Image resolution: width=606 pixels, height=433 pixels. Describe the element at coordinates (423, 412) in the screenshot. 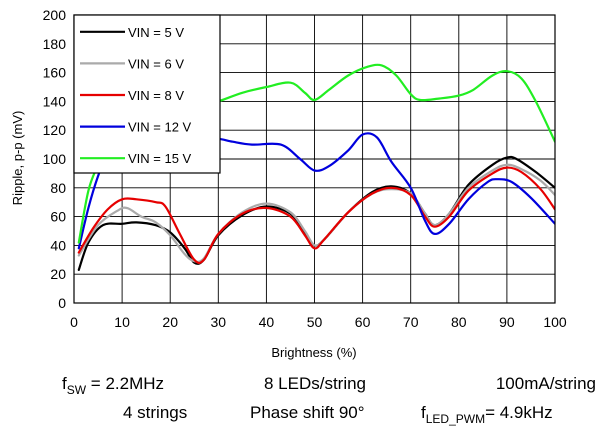

I see `caption-fled-base: f` at that location.